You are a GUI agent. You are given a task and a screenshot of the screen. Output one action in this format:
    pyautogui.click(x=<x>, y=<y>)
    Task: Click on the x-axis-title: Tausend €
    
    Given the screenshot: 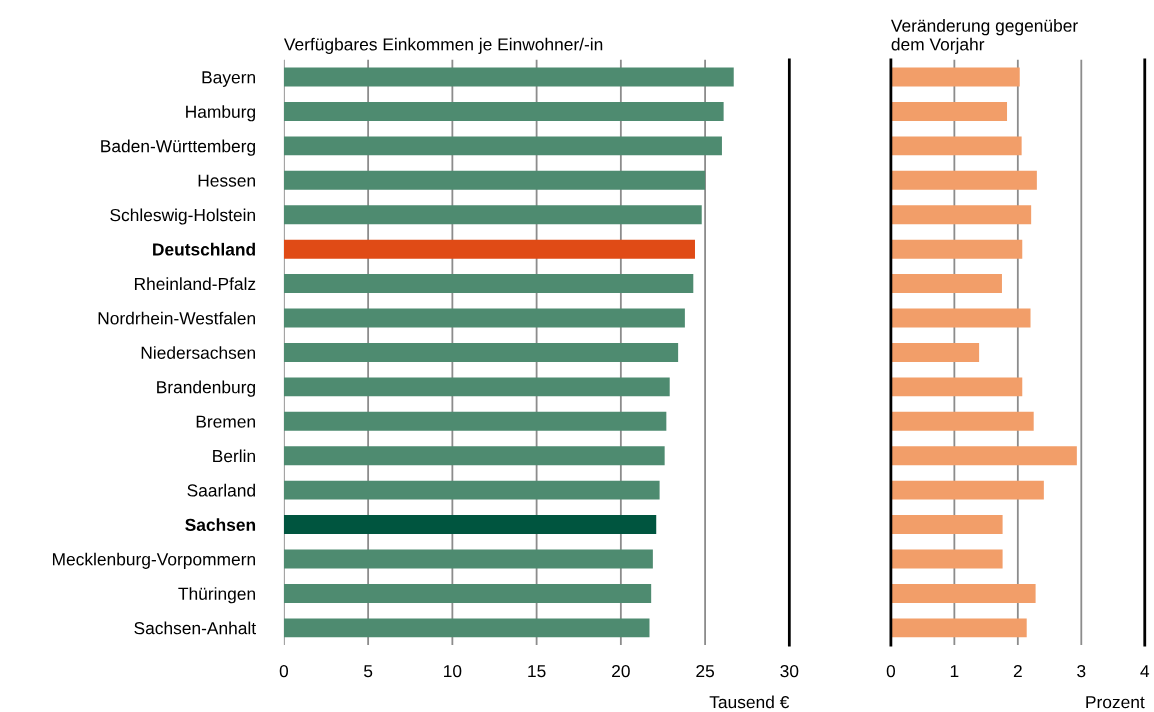 What is the action you would take?
    pyautogui.click(x=749, y=702)
    